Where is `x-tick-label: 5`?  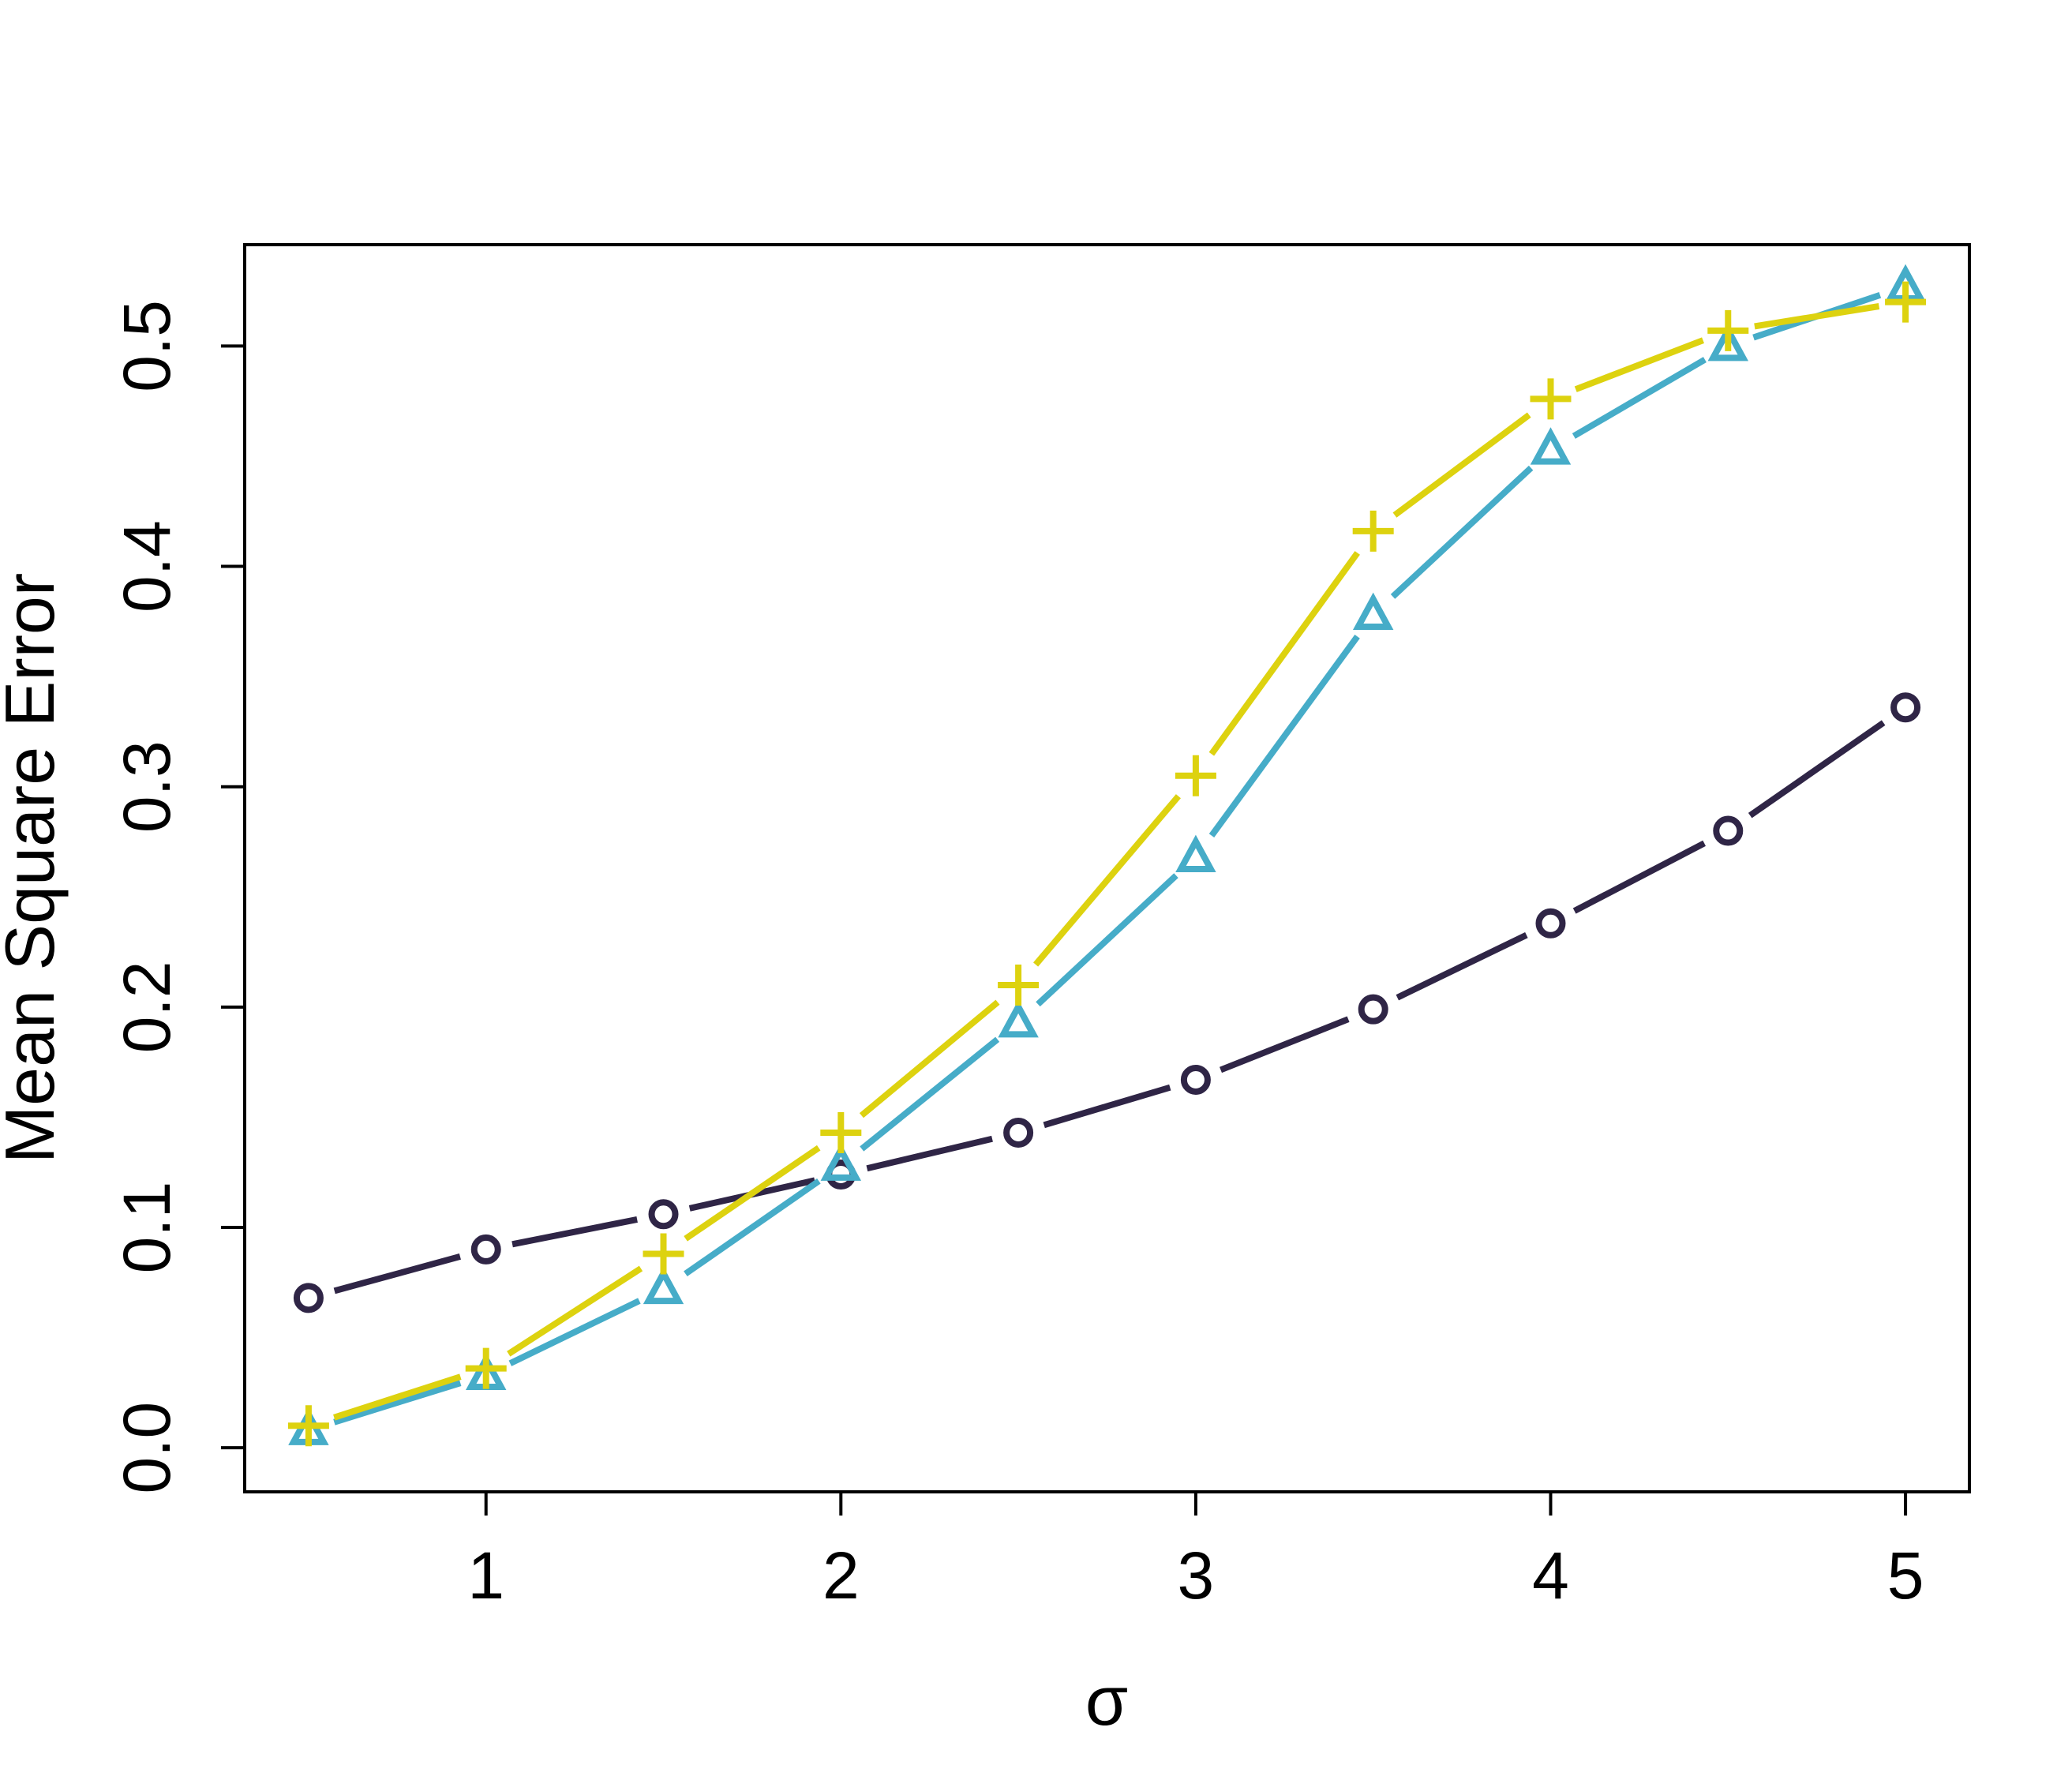 x-tick-label: 5 is located at coordinates (1905, 1575).